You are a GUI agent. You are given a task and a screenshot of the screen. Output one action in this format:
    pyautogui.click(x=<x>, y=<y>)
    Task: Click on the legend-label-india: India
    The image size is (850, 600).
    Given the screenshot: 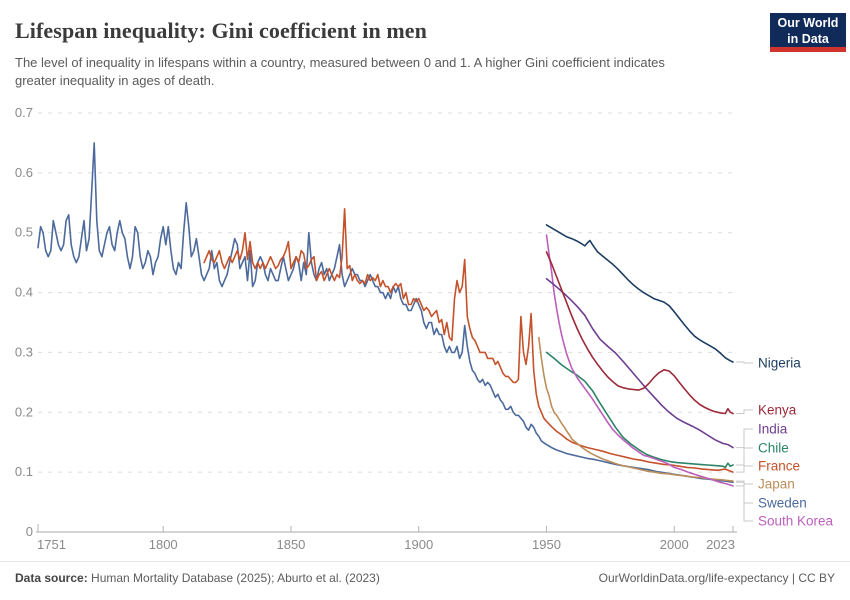 What is the action you would take?
    pyautogui.click(x=773, y=429)
    